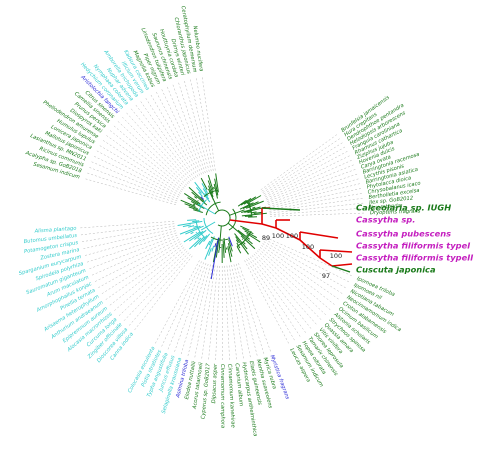  I want to click on bootstrap-value: 97, so click(326, 276).